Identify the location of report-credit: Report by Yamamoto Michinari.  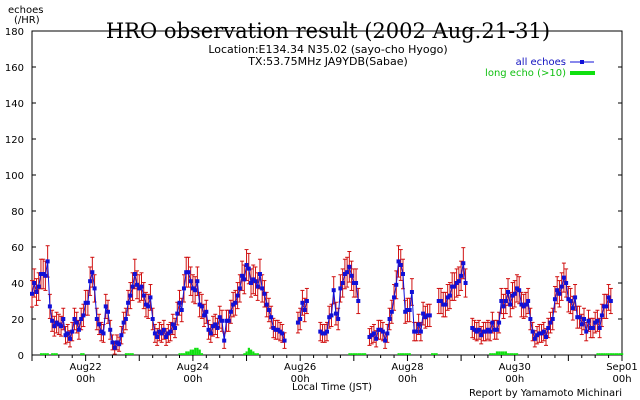
(545, 393).